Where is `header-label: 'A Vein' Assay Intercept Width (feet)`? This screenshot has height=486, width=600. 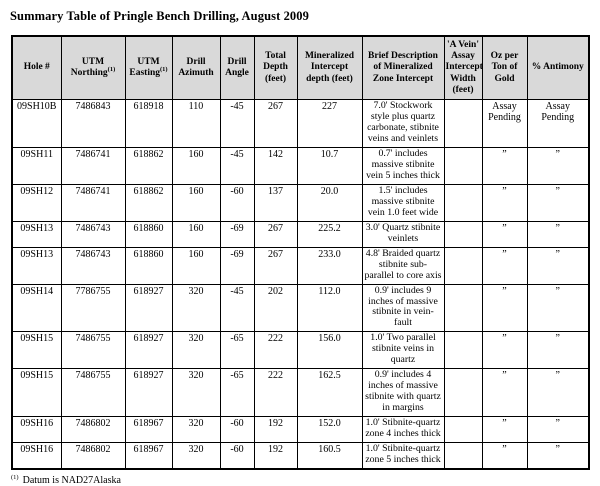 header-label: 'A Vein' Assay Intercept Width (feet) is located at coordinates (463, 67).